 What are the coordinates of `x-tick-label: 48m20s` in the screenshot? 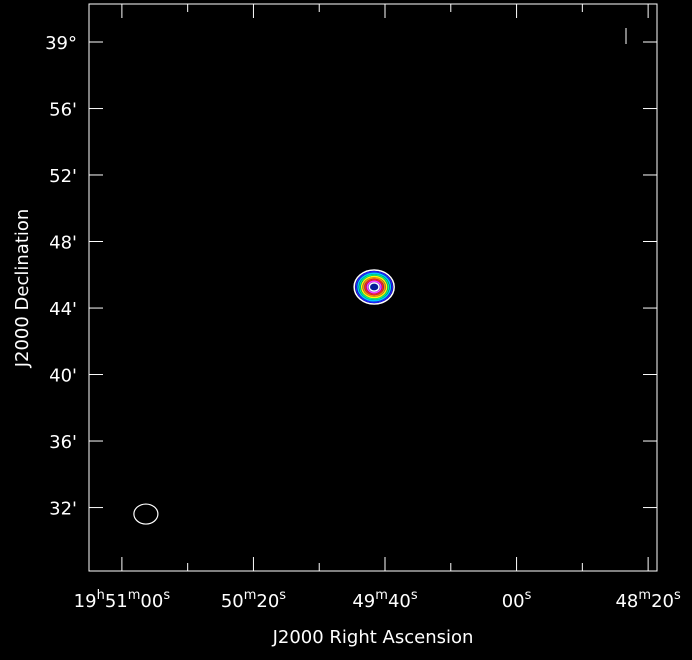 It's located at (647, 600).